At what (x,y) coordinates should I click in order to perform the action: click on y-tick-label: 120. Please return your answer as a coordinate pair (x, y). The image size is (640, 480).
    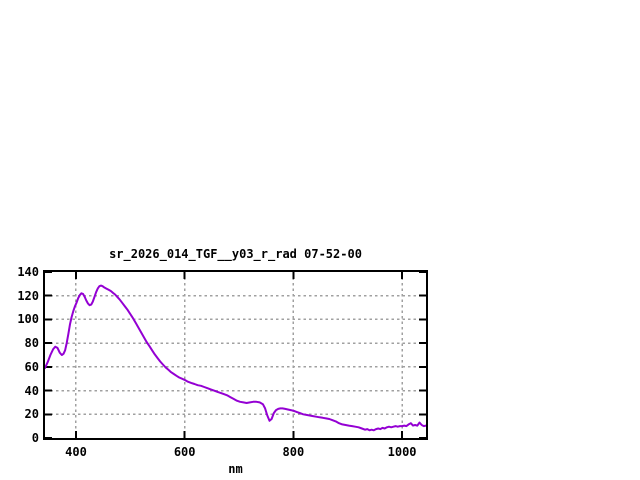
    Looking at the image, I should click on (28, 295).